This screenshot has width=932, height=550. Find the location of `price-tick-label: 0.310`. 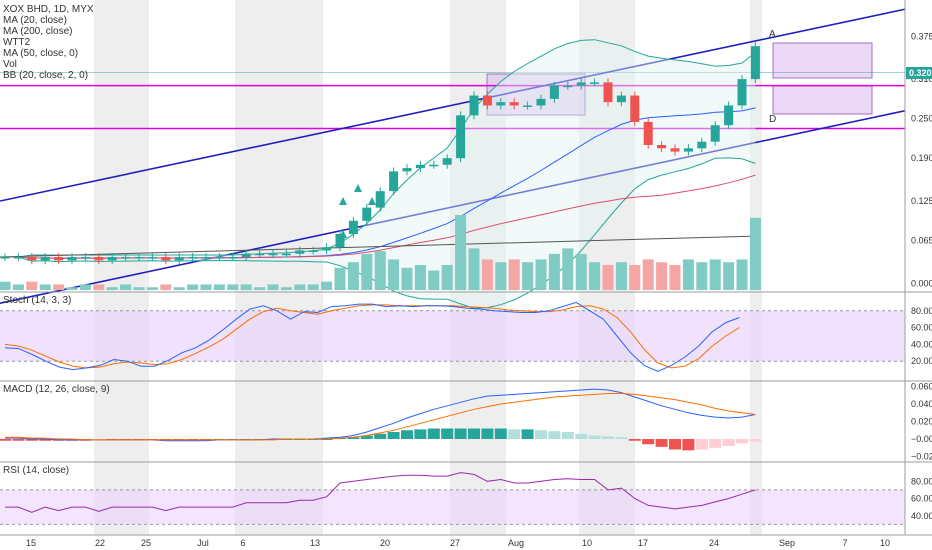

price-tick-label: 0.310 is located at coordinates (921, 79).